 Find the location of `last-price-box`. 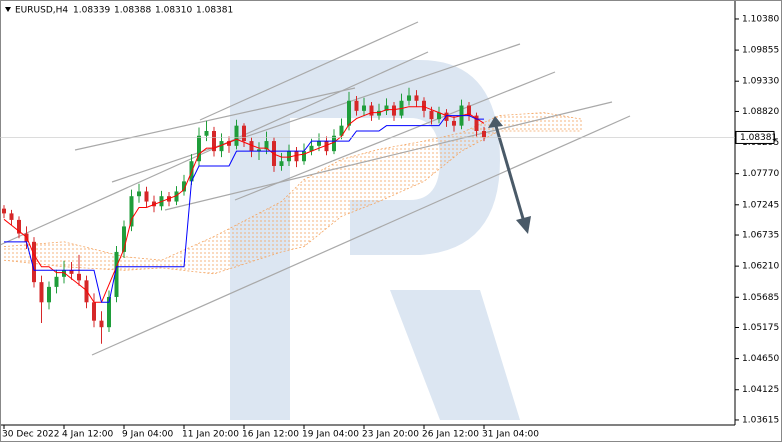

last-price-box is located at coordinates (755, 137).